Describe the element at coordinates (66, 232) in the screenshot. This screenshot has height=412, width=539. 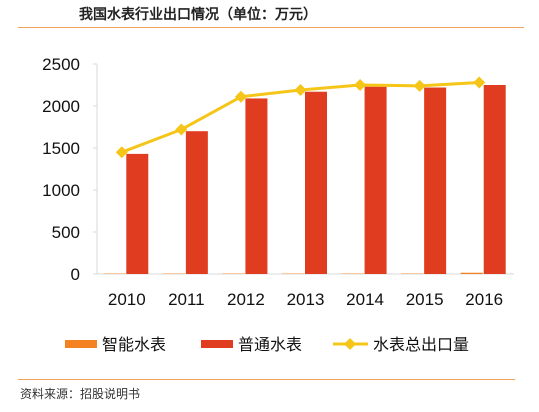
I see `y-tick-label: 500` at that location.